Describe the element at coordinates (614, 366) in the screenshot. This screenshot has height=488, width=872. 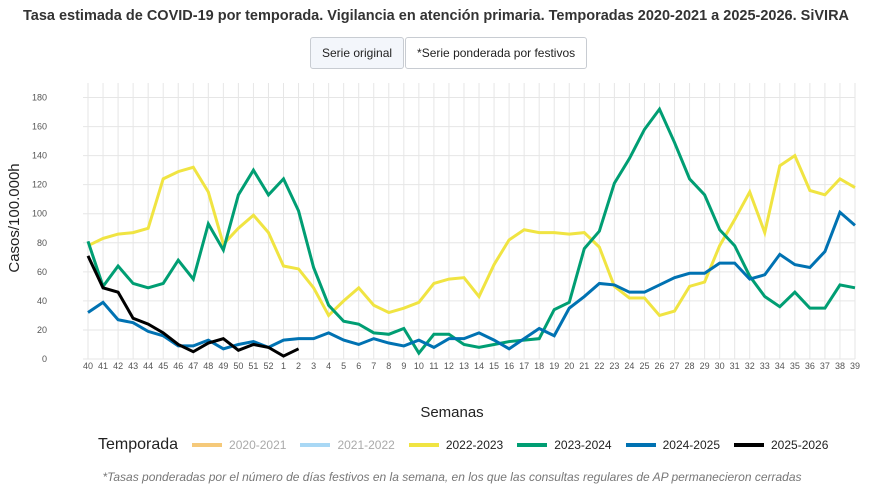
I see `x-tick-label: 23` at that location.